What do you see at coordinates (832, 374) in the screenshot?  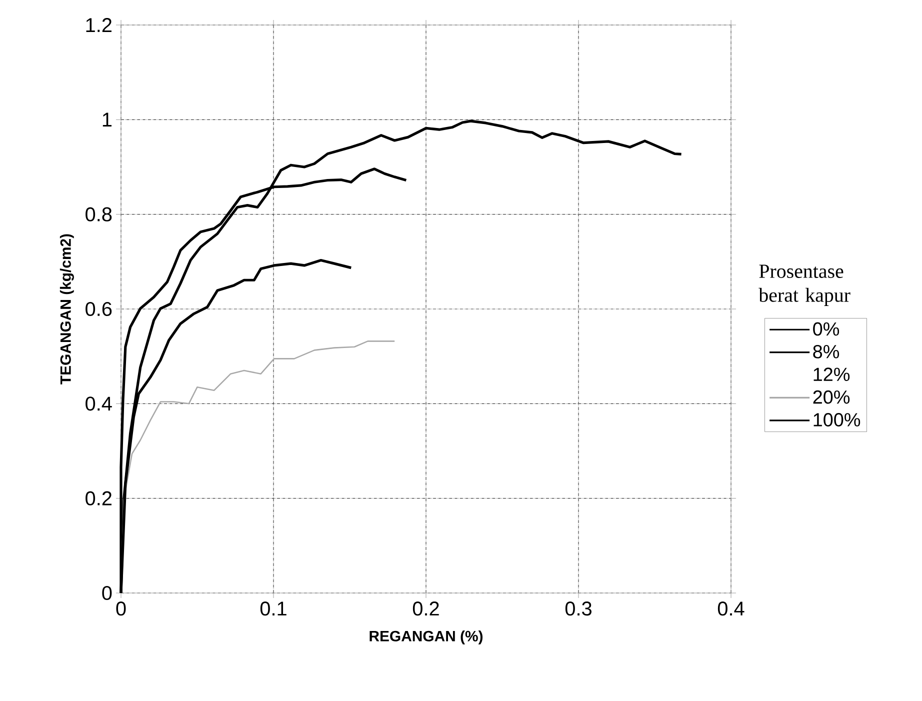 I see `text: 12%` at bounding box center [832, 374].